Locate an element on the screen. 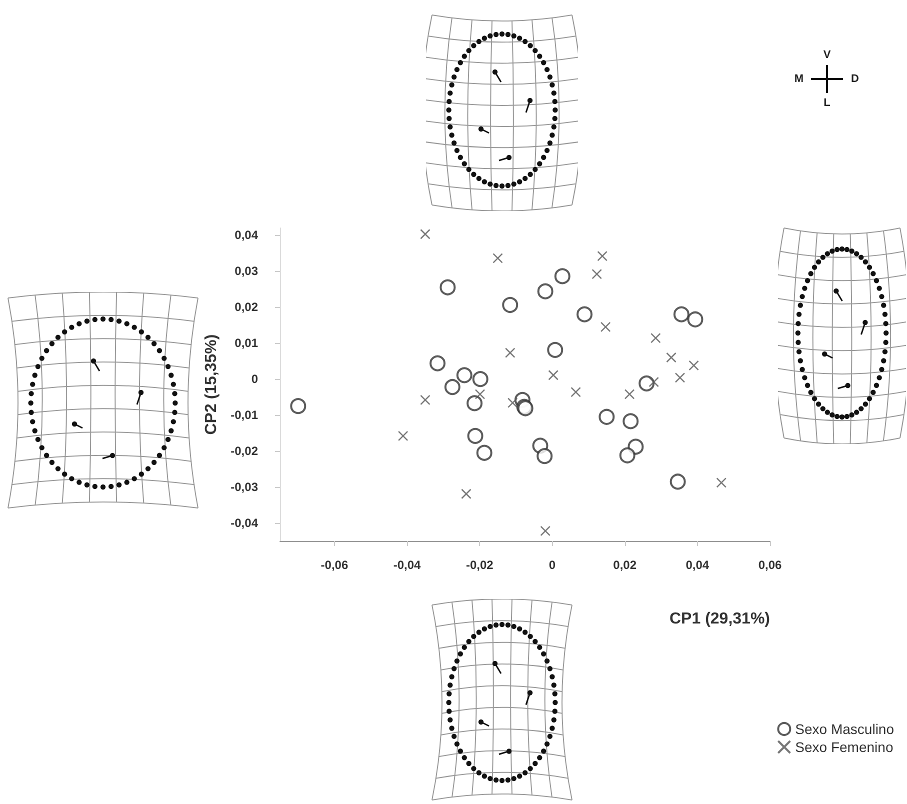 This screenshot has width=907, height=804. x-tick-label: -0,04 is located at coordinates (407, 565).